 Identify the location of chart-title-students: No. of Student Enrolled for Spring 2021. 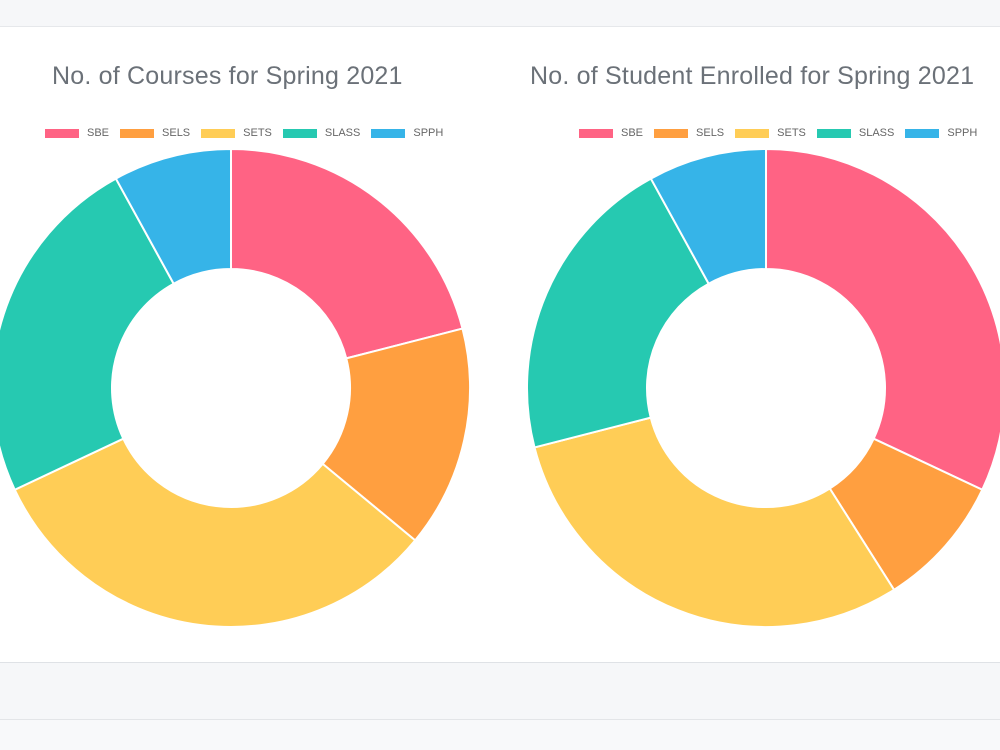
(752, 76).